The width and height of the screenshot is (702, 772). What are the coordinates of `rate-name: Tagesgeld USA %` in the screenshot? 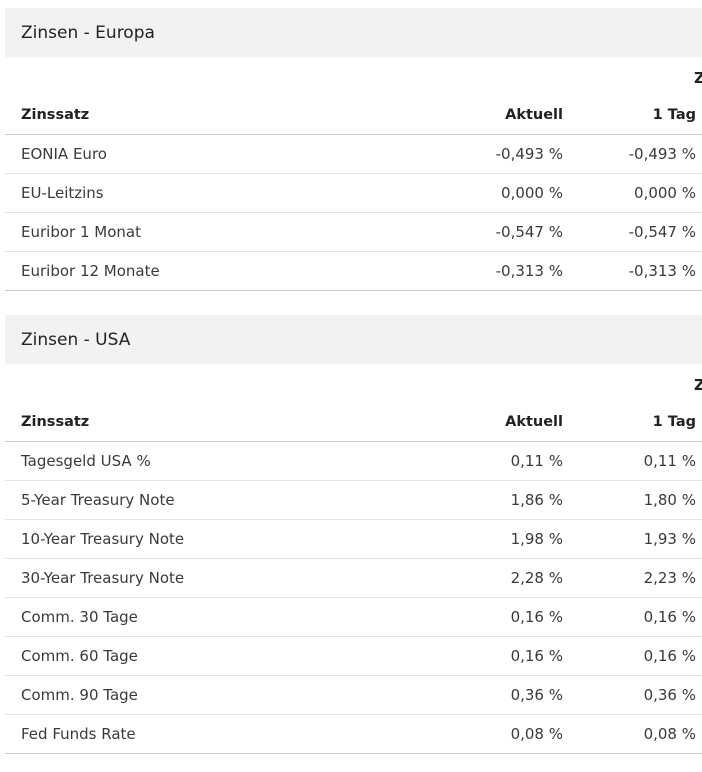 It's located at (203, 461).